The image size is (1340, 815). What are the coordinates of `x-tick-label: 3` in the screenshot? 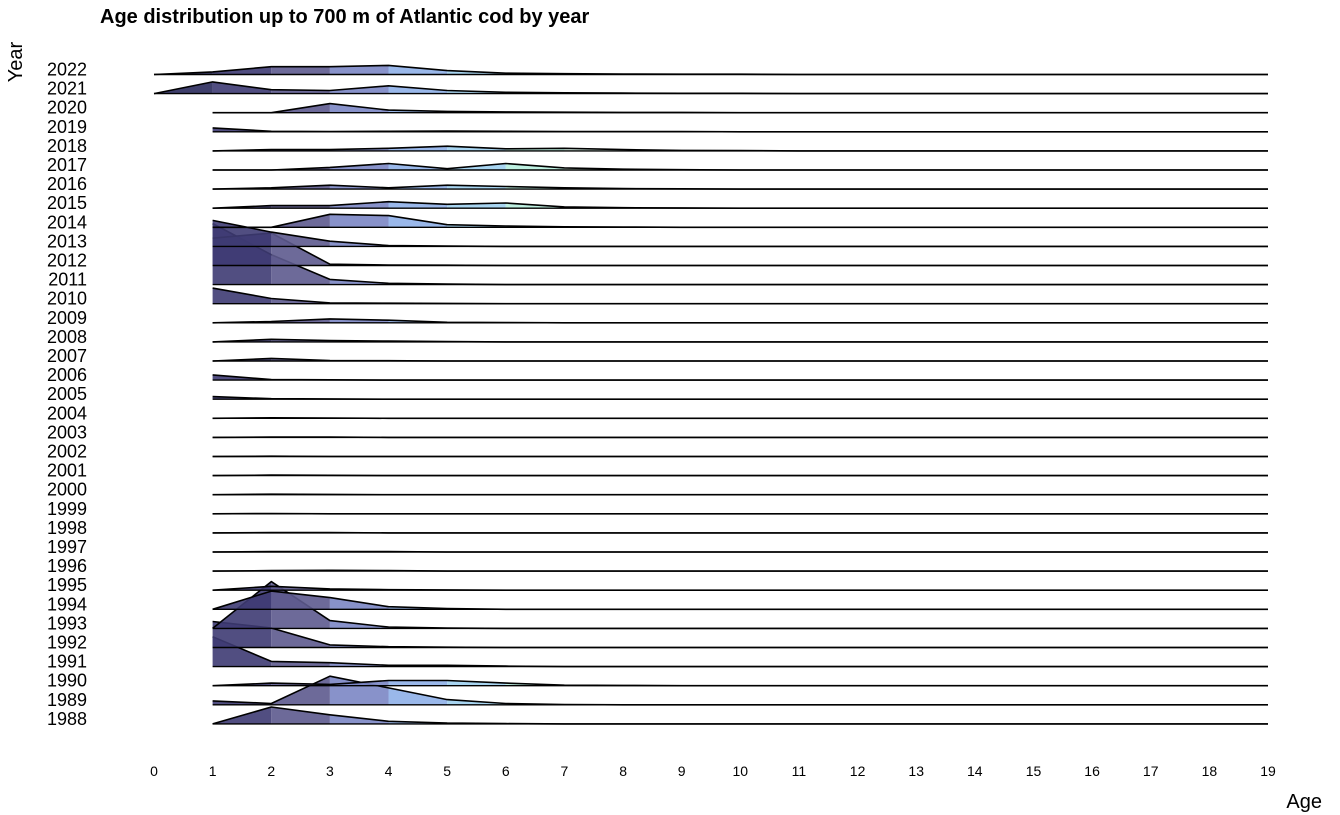 It's located at (330, 771).